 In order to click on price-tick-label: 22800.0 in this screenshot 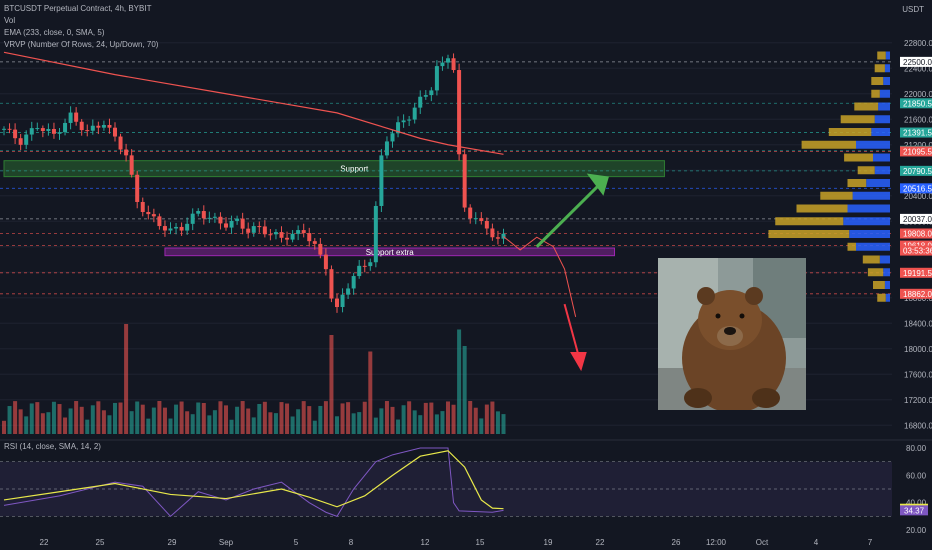, I will do `click(918, 43)`.